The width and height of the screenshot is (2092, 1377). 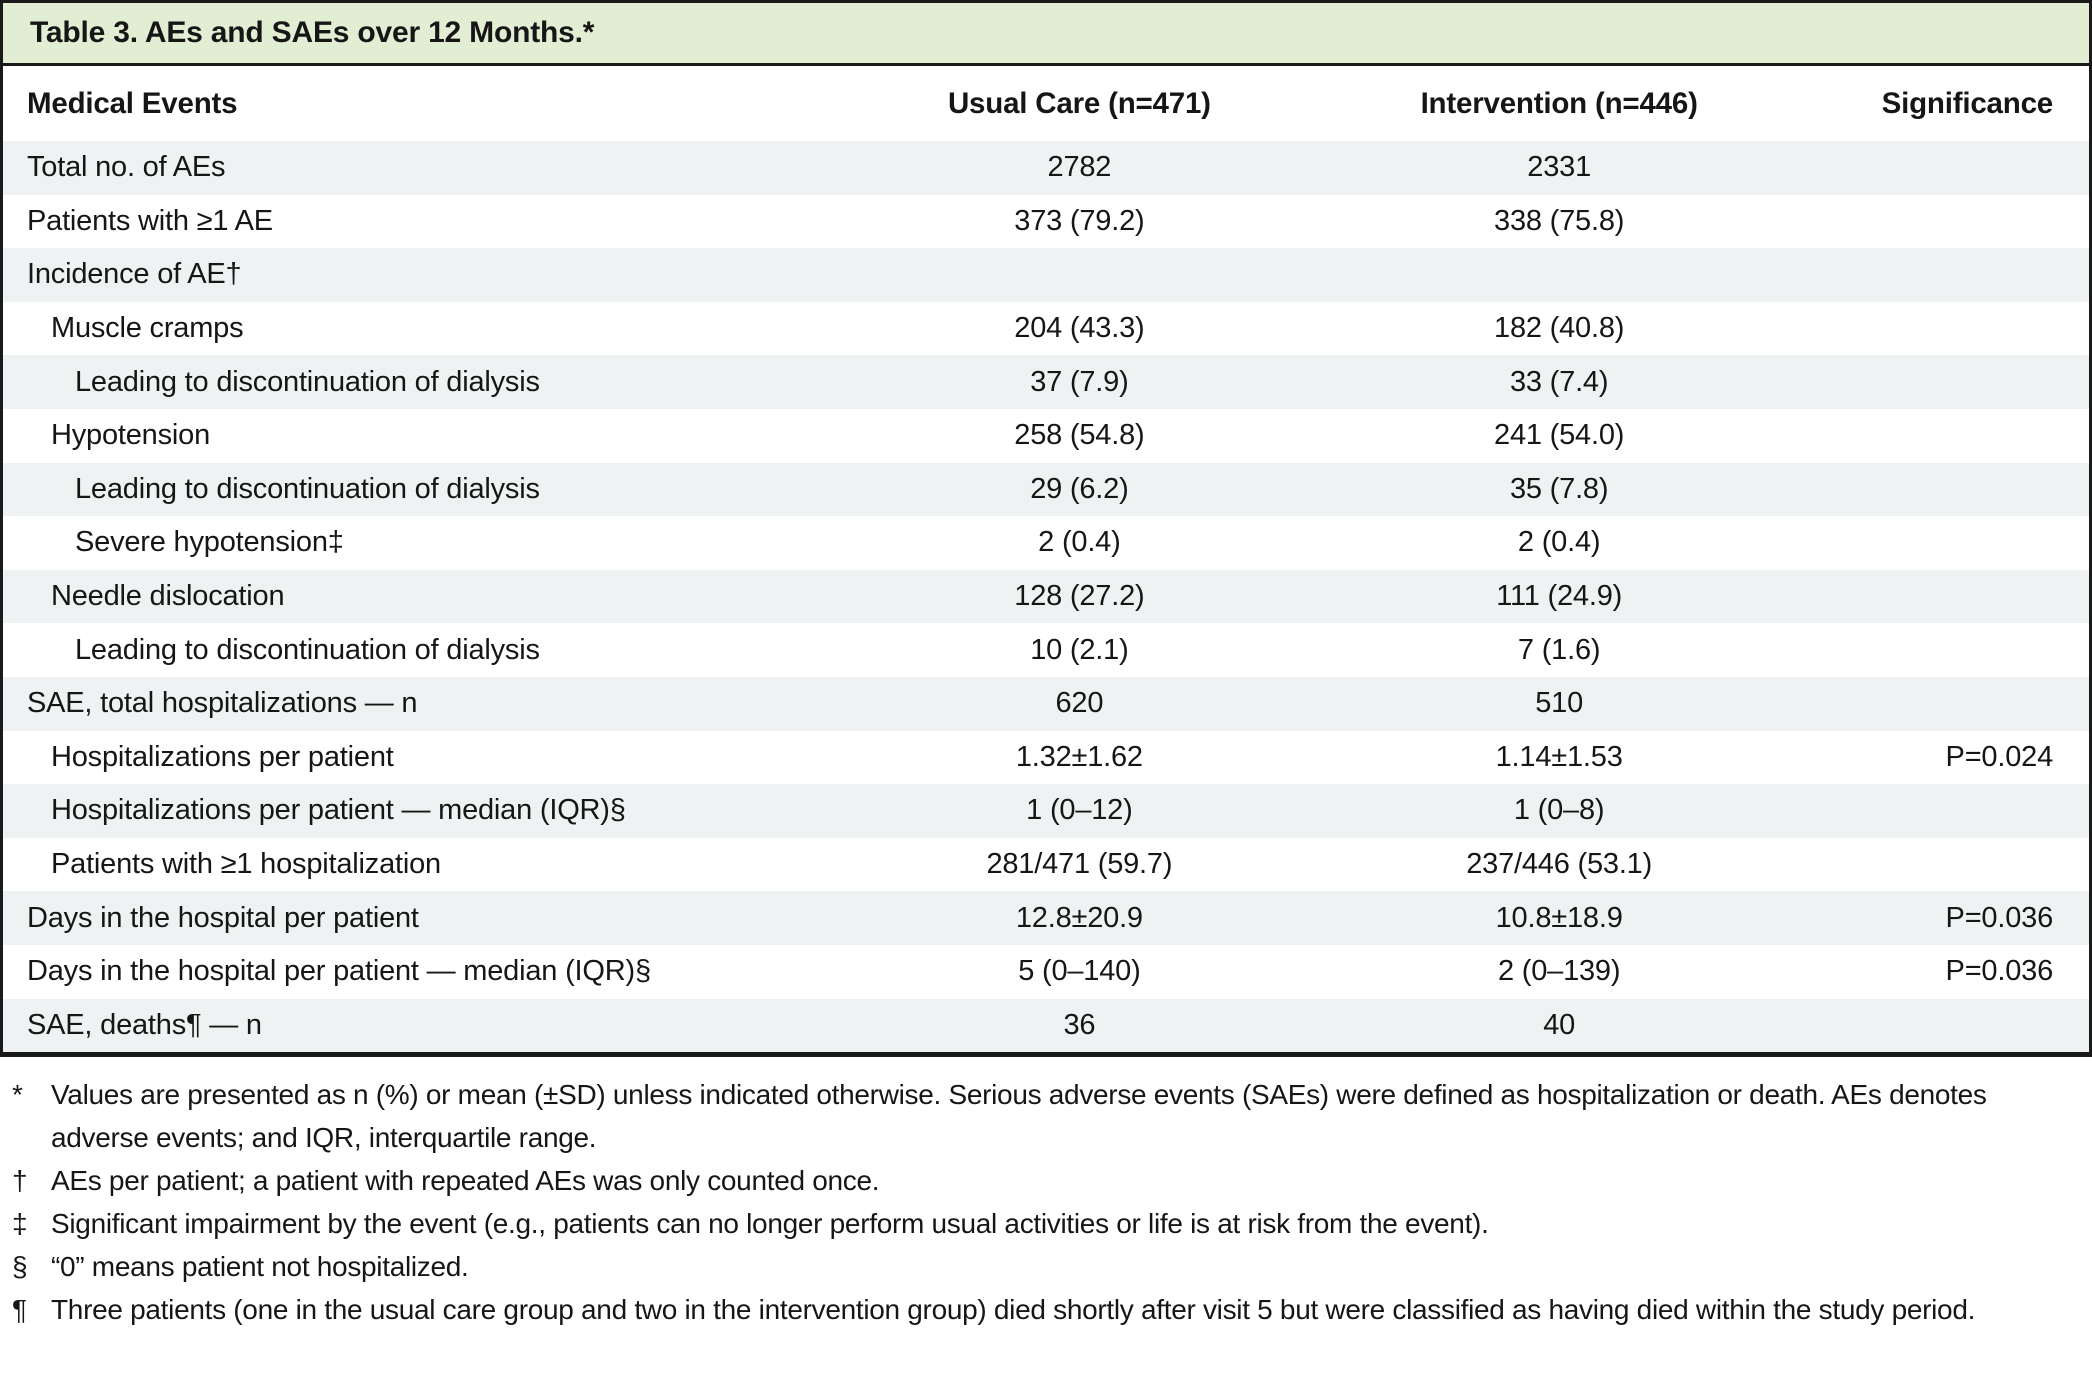 I want to click on row-label: SAE, deaths¶ — n, so click(x=431, y=1025).